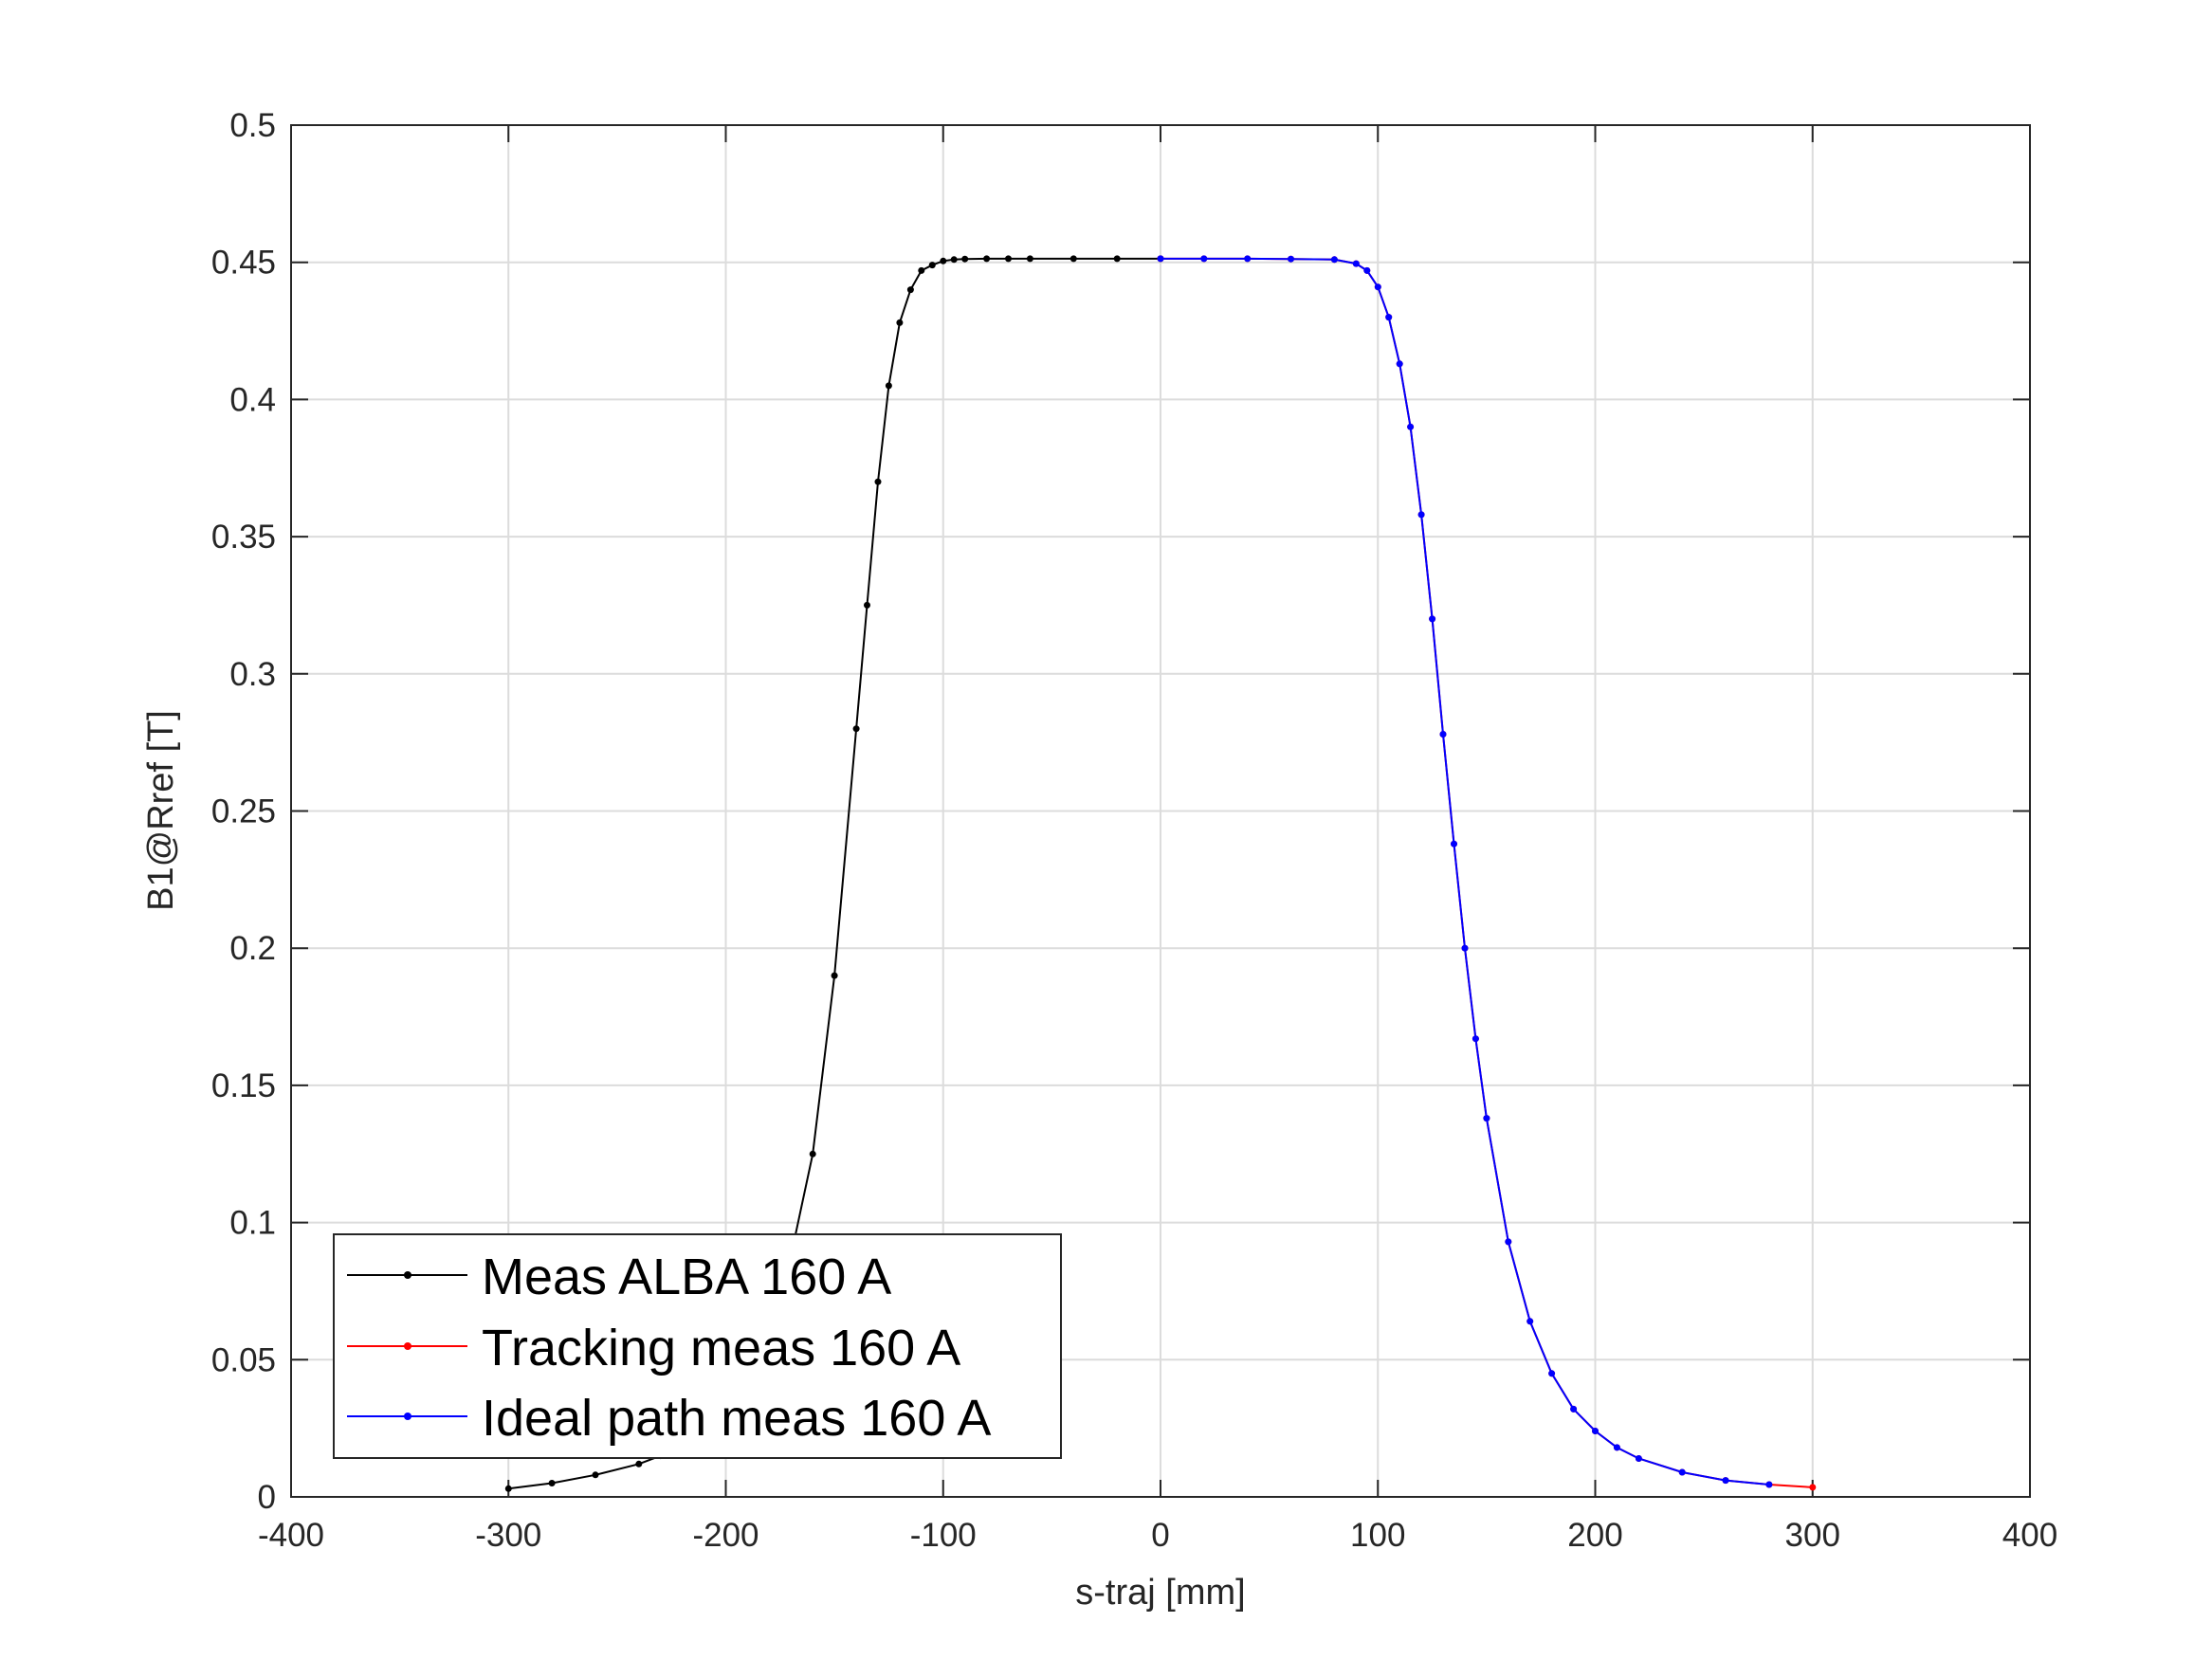  I want to click on x-tick-label: 100, so click(1377, 1535).